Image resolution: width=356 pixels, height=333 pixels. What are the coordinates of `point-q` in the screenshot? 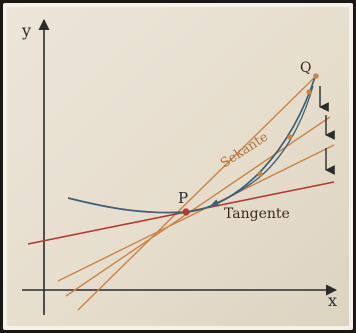 It's located at (316, 76).